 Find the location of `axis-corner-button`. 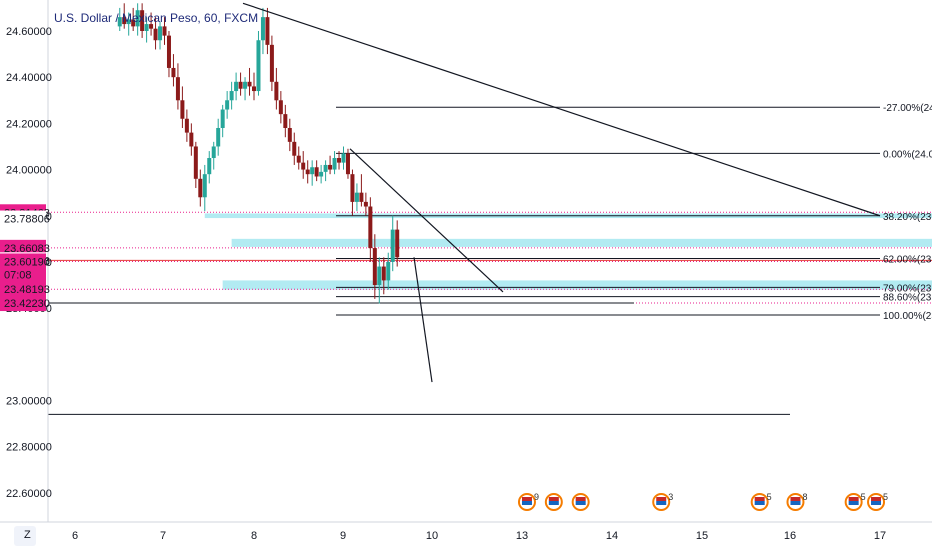

axis-corner-button is located at coordinates (25, 536).